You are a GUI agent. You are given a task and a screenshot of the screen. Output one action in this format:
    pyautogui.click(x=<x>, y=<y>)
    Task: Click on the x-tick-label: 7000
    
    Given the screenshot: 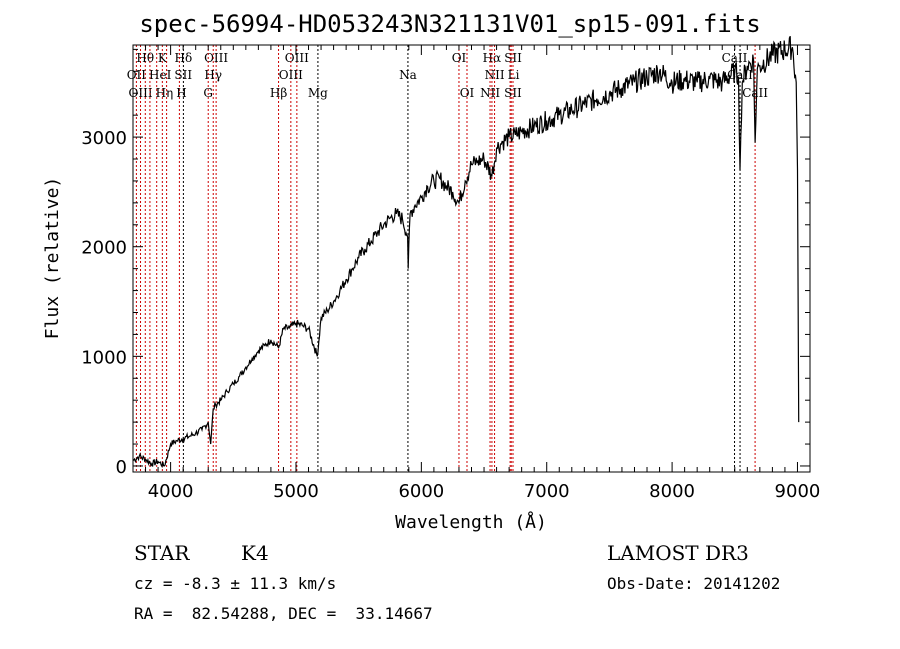 What is the action you would take?
    pyautogui.click(x=547, y=491)
    